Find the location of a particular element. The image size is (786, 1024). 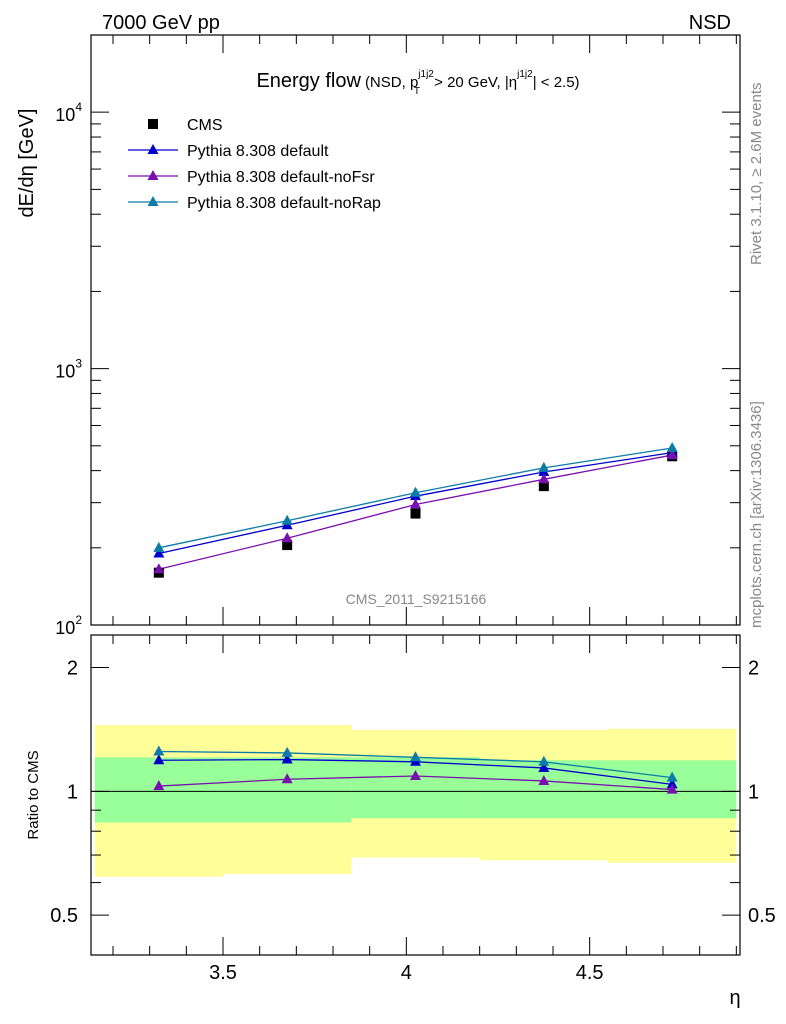

y-tick-label: 1 is located at coordinates (72, 792).